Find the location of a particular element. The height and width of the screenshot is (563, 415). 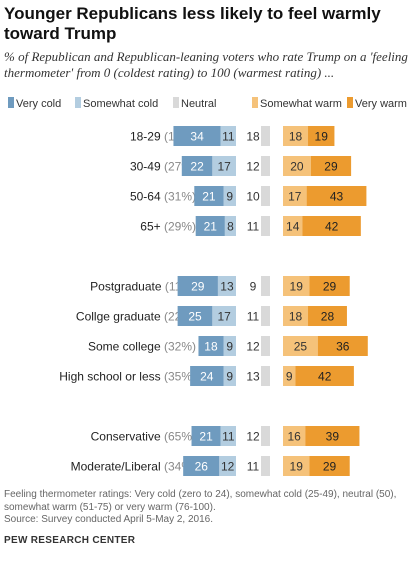

legend-item-very-warm: Very warm is located at coordinates (377, 103).